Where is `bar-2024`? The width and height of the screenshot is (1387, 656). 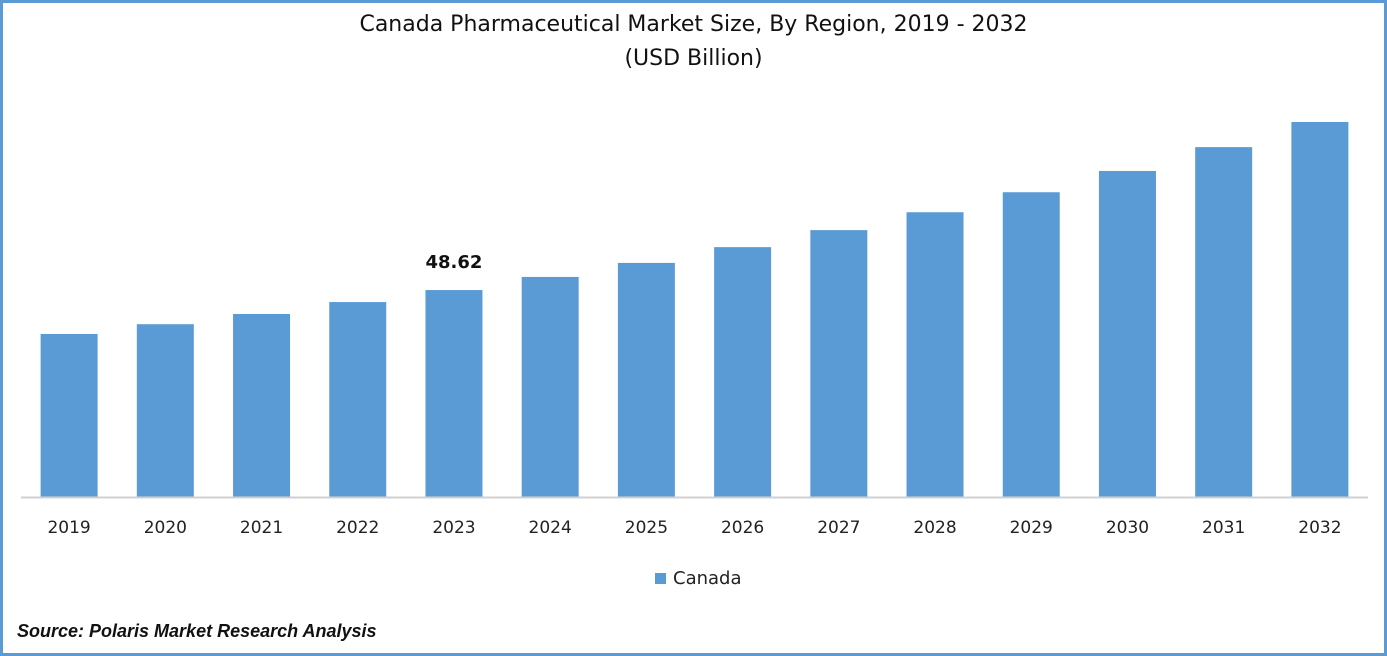 bar-2024 is located at coordinates (550, 386).